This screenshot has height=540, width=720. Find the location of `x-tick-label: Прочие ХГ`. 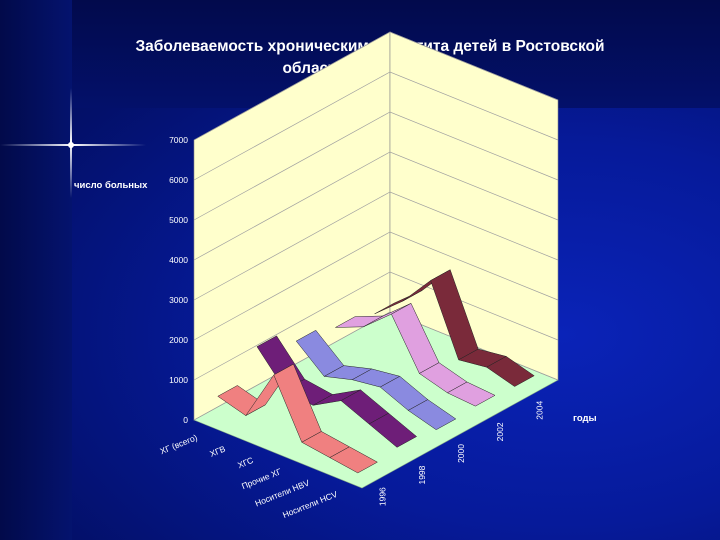

x-tick-label: Прочие ХГ is located at coordinates (261, 478).